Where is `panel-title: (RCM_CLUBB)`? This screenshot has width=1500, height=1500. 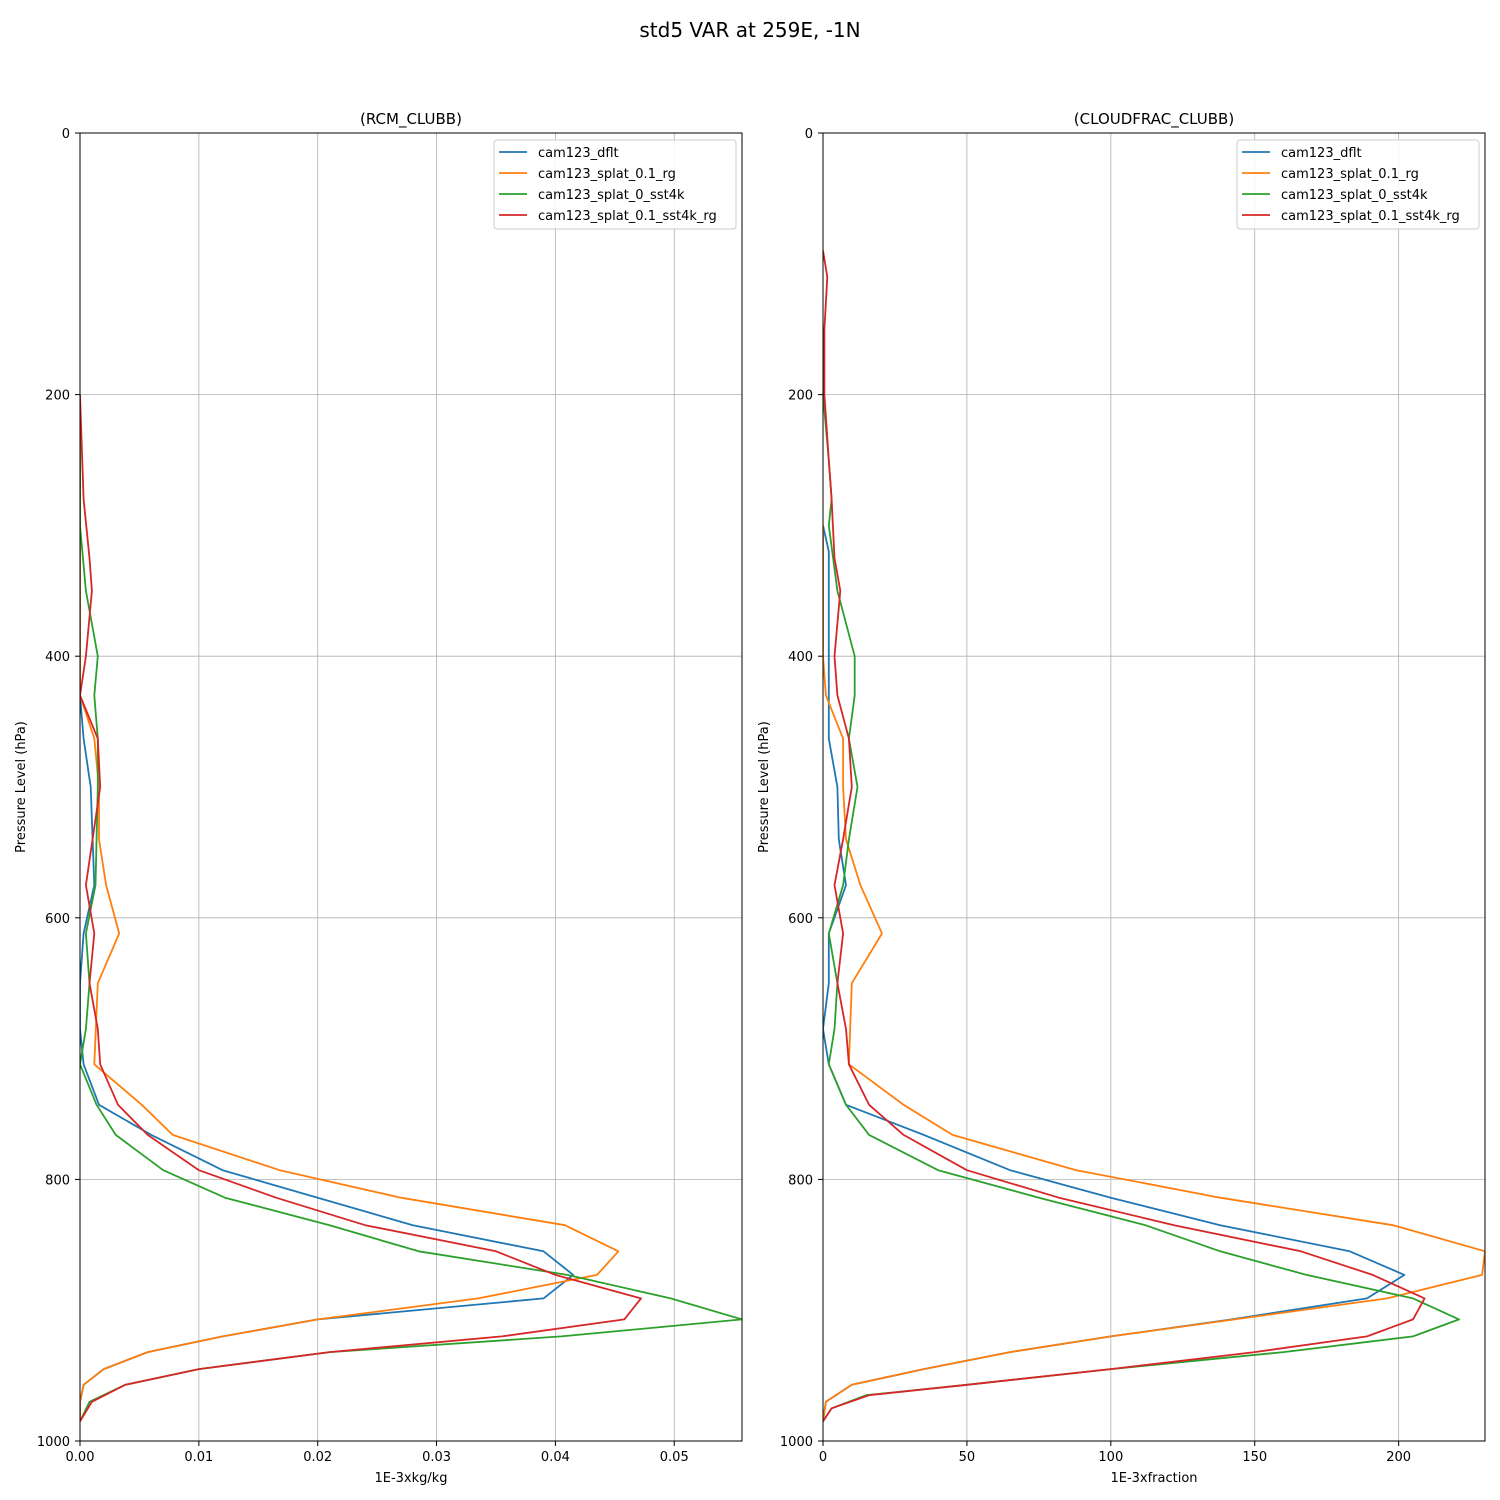 panel-title: (RCM_CLUBB) is located at coordinates (411, 119).